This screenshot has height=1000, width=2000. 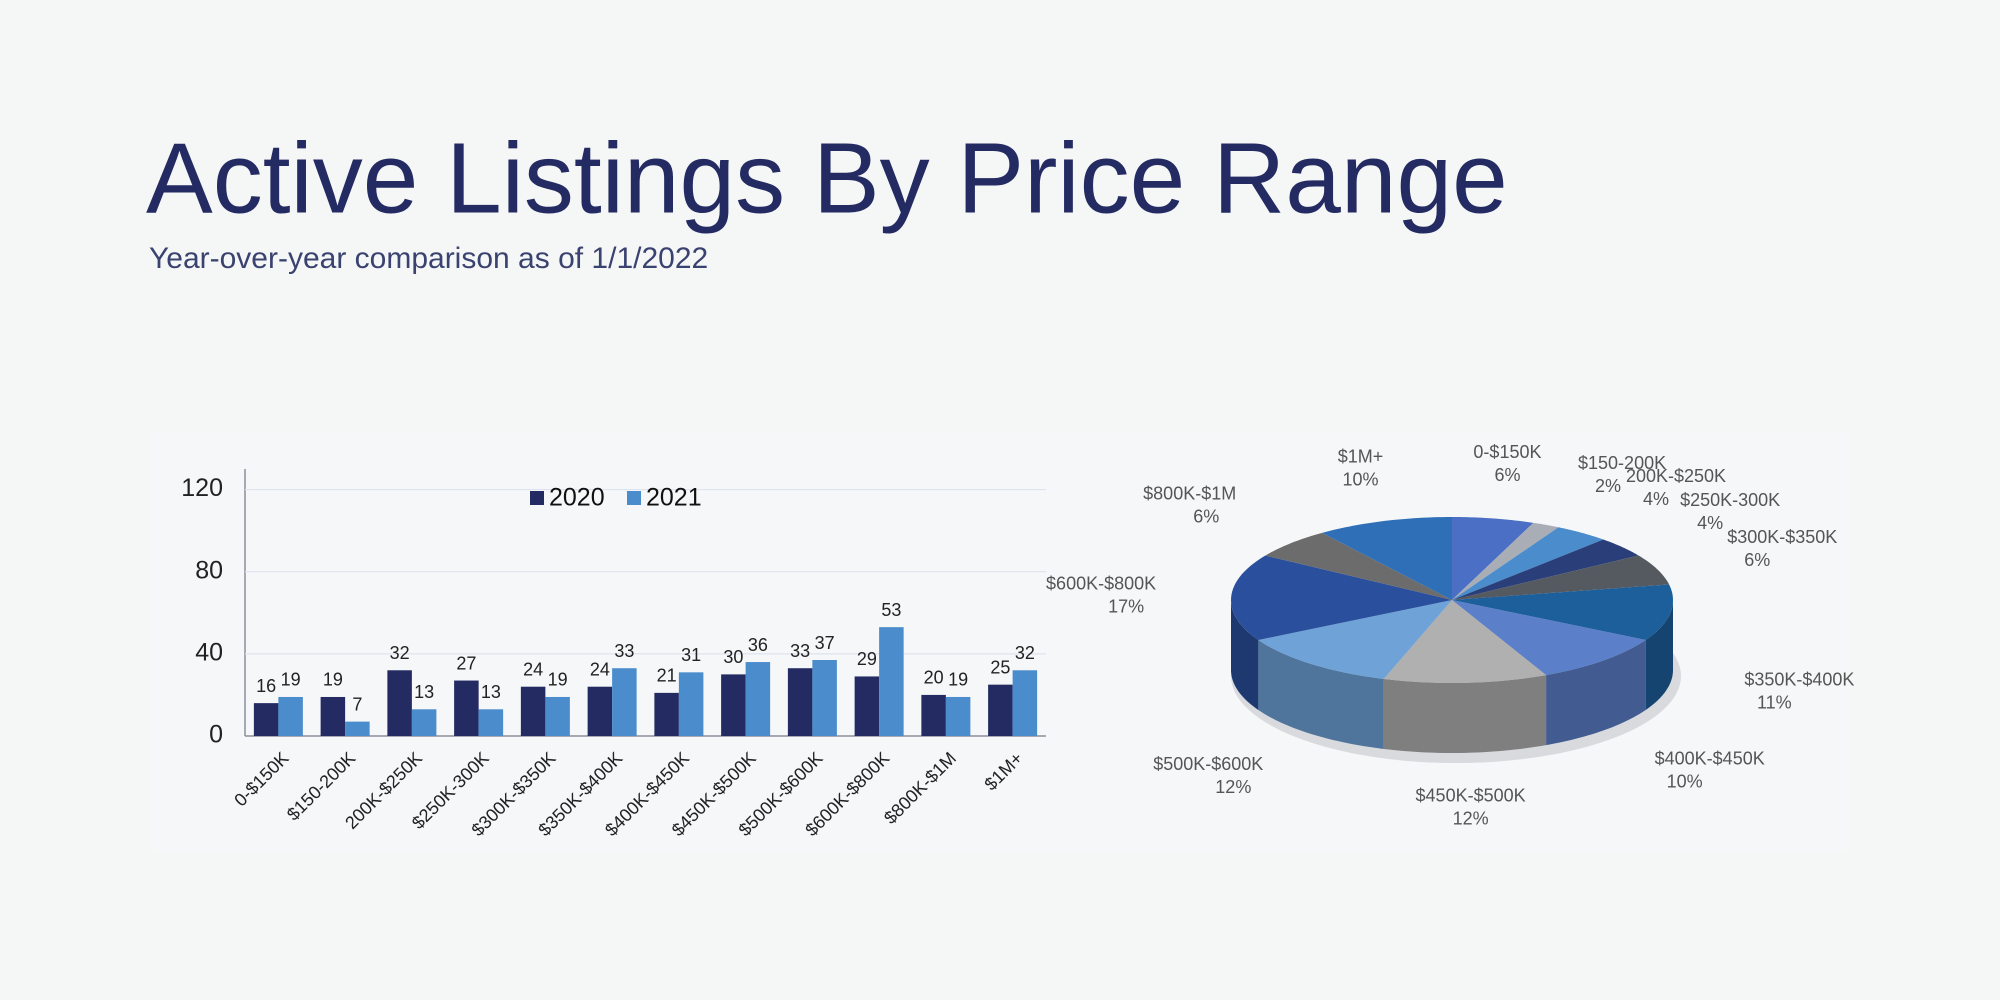 I want to click on data-label: 29, so click(x=867, y=659).